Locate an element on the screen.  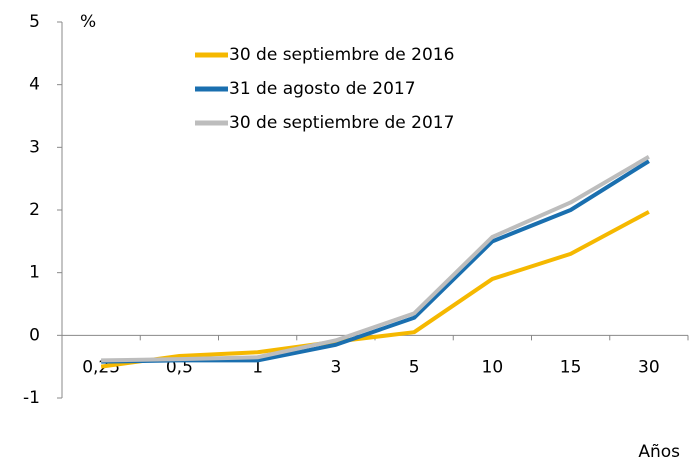
y-tick-label: 4 is located at coordinates (34, 85).